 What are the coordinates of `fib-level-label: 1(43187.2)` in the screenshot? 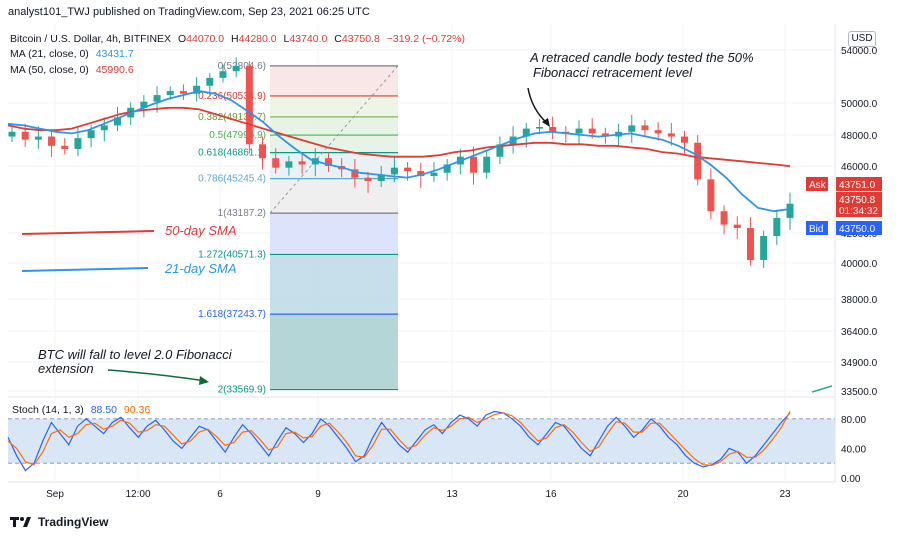 It's located at (242, 213).